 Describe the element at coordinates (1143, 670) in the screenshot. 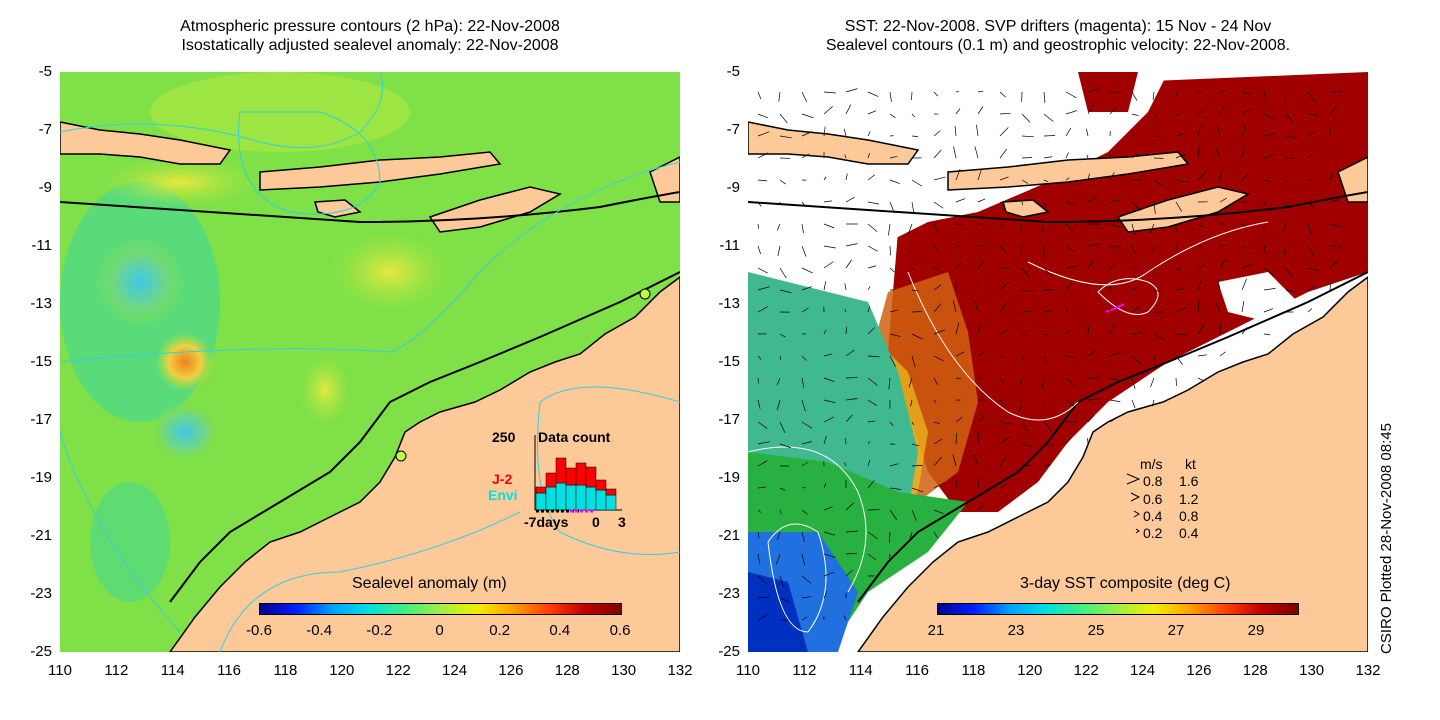

I see `right-x-tick-label: 124` at that location.